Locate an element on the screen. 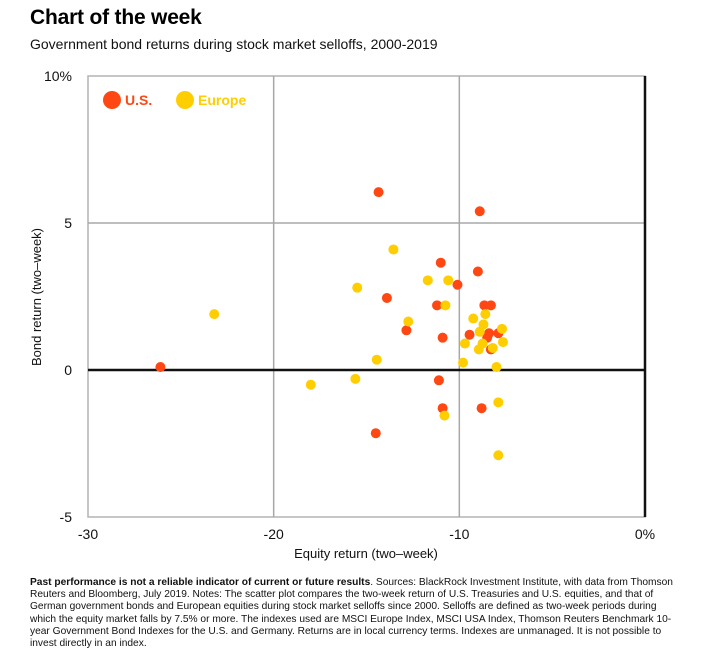 This screenshot has width=703, height=671. legend-label-europe: Europe is located at coordinates (222, 100).